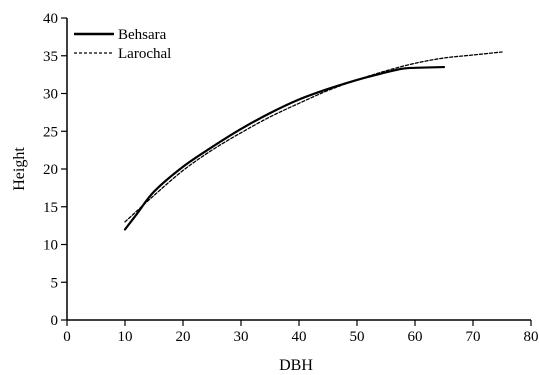 Image resolution: width=539 pixels, height=375 pixels. I want to click on y-tick-label: 15, so click(50, 208).